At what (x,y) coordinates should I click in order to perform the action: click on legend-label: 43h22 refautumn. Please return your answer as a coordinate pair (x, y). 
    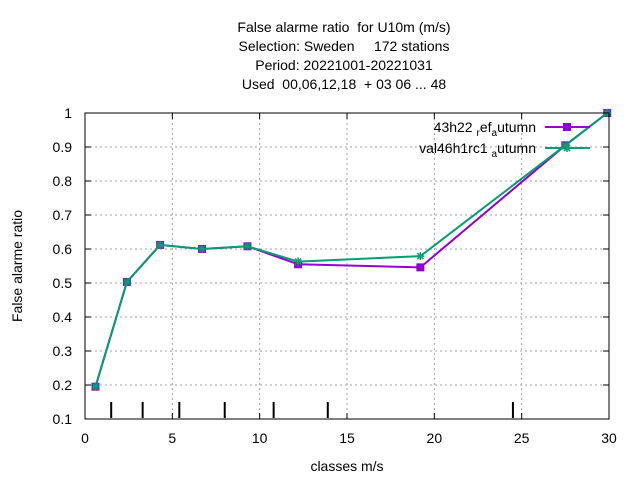
    Looking at the image, I should click on (485, 129).